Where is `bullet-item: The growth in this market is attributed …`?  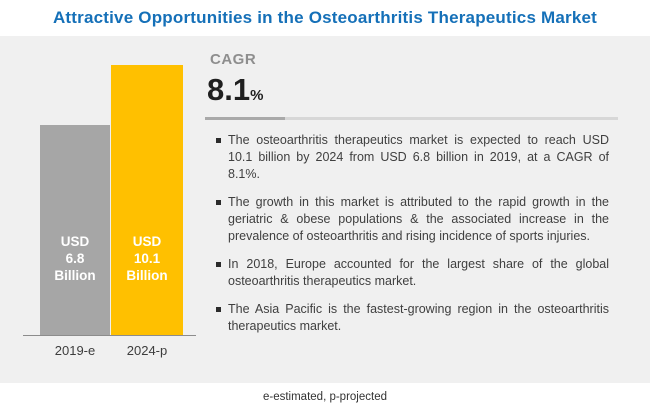 bullet-item: The growth in this market is attributed … is located at coordinates (407, 219).